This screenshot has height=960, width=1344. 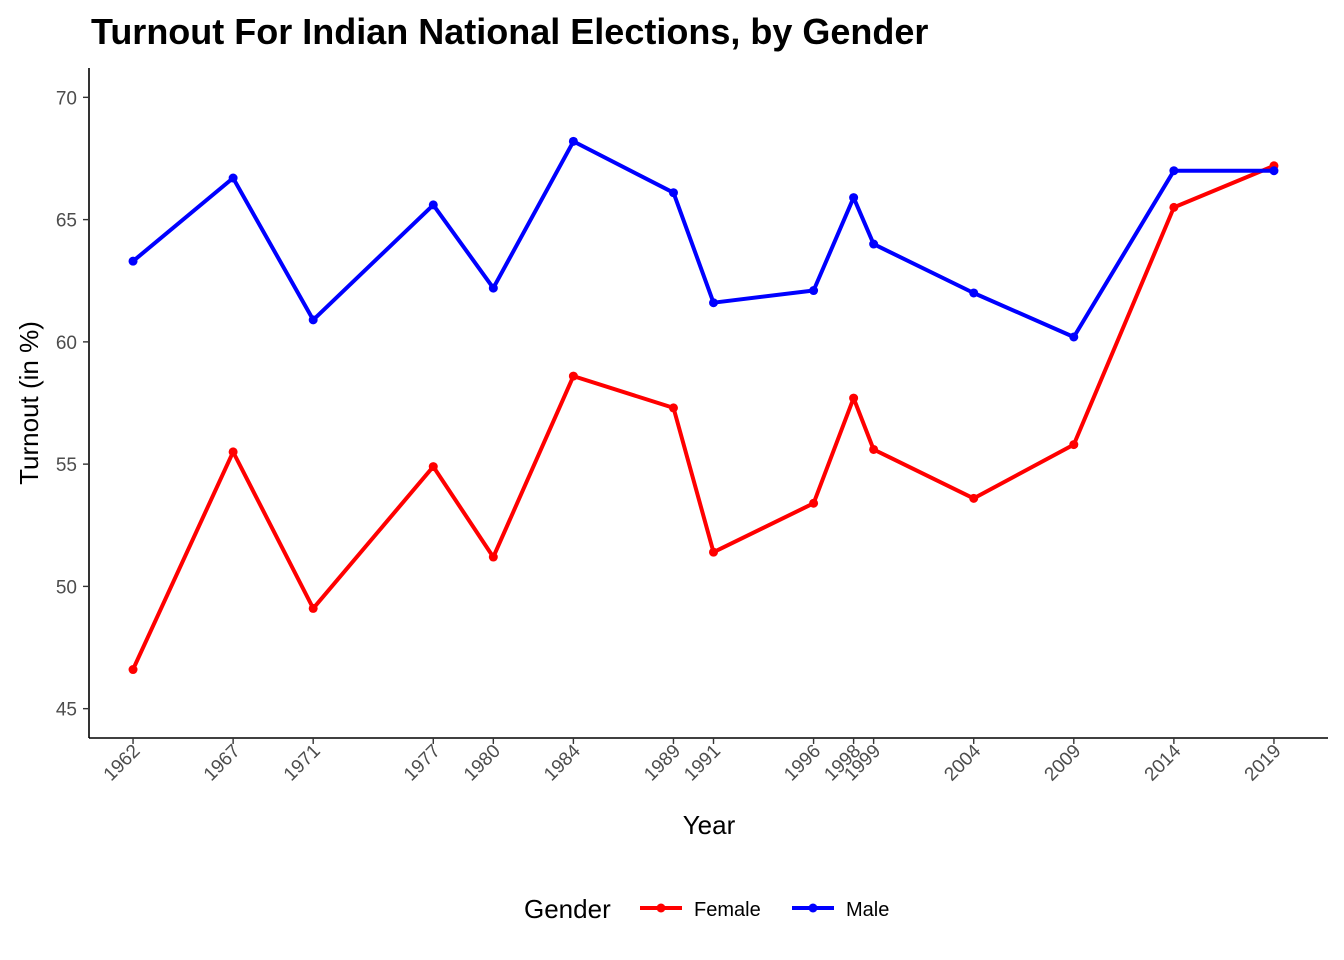 What do you see at coordinates (1063, 763) in the screenshot?
I see `x-tick-label: 2009` at bounding box center [1063, 763].